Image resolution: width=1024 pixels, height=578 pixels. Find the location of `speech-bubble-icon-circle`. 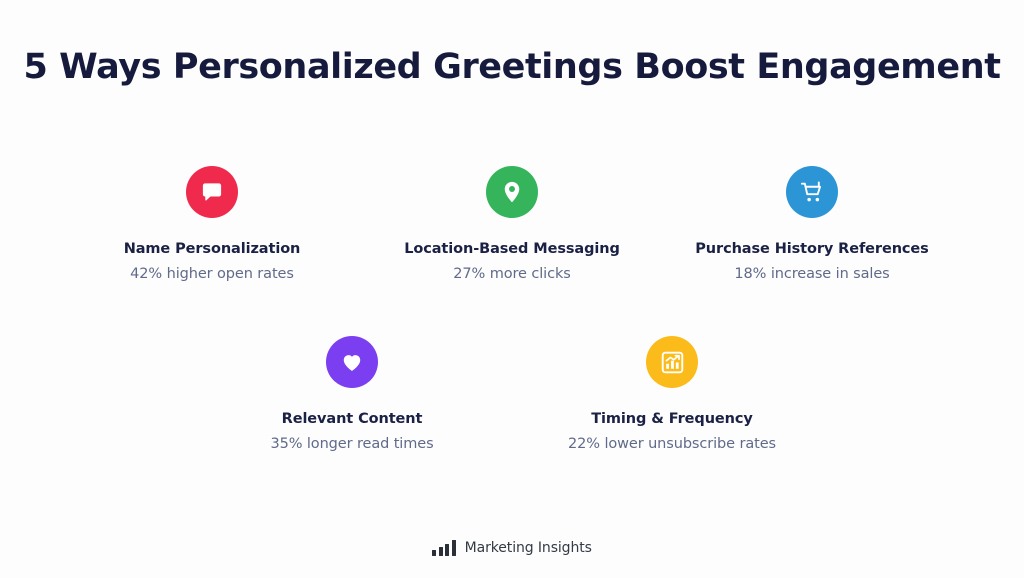

speech-bubble-icon-circle is located at coordinates (212, 192).